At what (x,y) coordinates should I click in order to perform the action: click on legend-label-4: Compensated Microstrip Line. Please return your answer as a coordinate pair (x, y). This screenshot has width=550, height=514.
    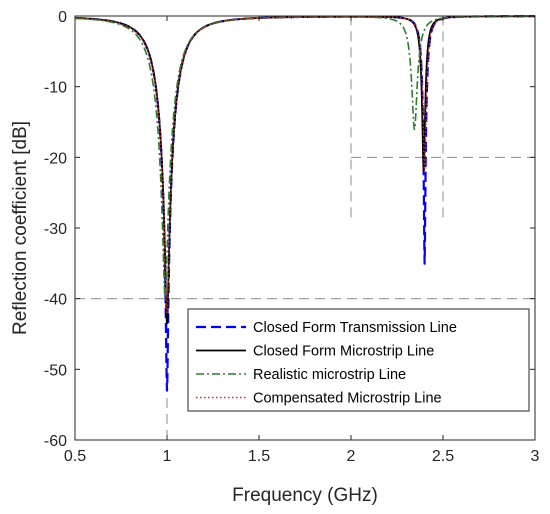
    Looking at the image, I should click on (347, 399).